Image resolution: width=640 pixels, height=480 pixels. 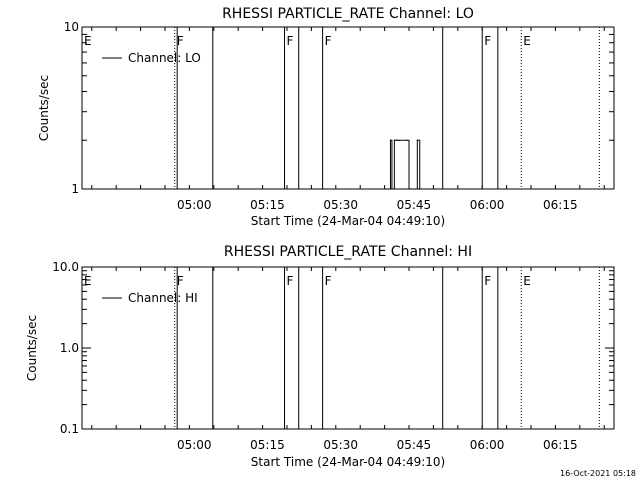 What do you see at coordinates (69, 348) in the screenshot?
I see `y-tick-label: 1.0` at bounding box center [69, 348].